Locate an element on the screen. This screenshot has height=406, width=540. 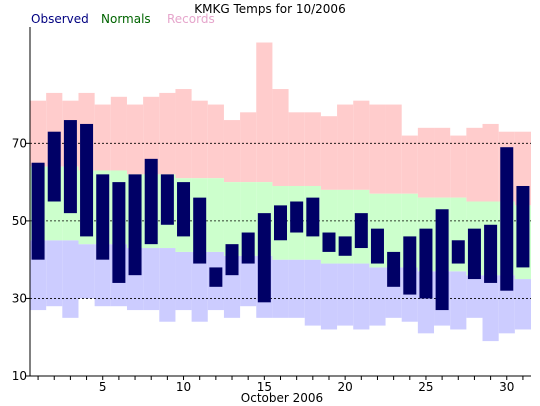
legend-records: Records is located at coordinates (191, 19).